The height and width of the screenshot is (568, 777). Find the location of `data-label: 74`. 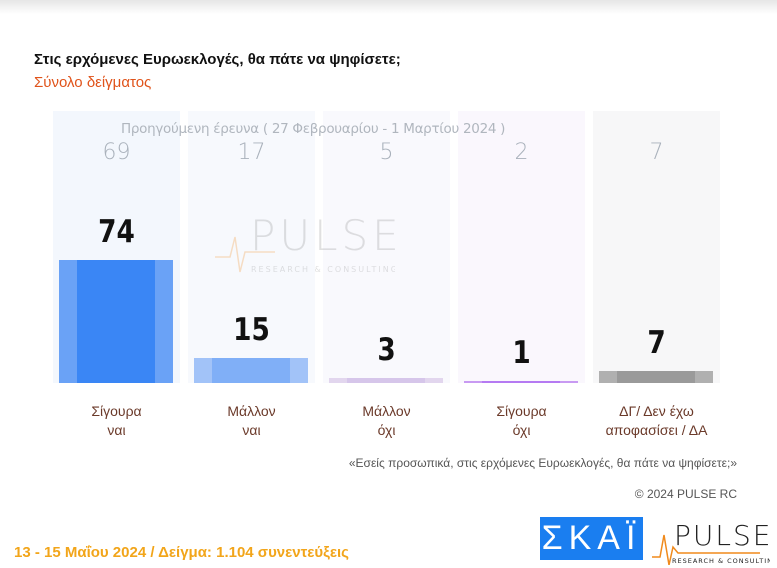

data-label: 74 is located at coordinates (116, 232).